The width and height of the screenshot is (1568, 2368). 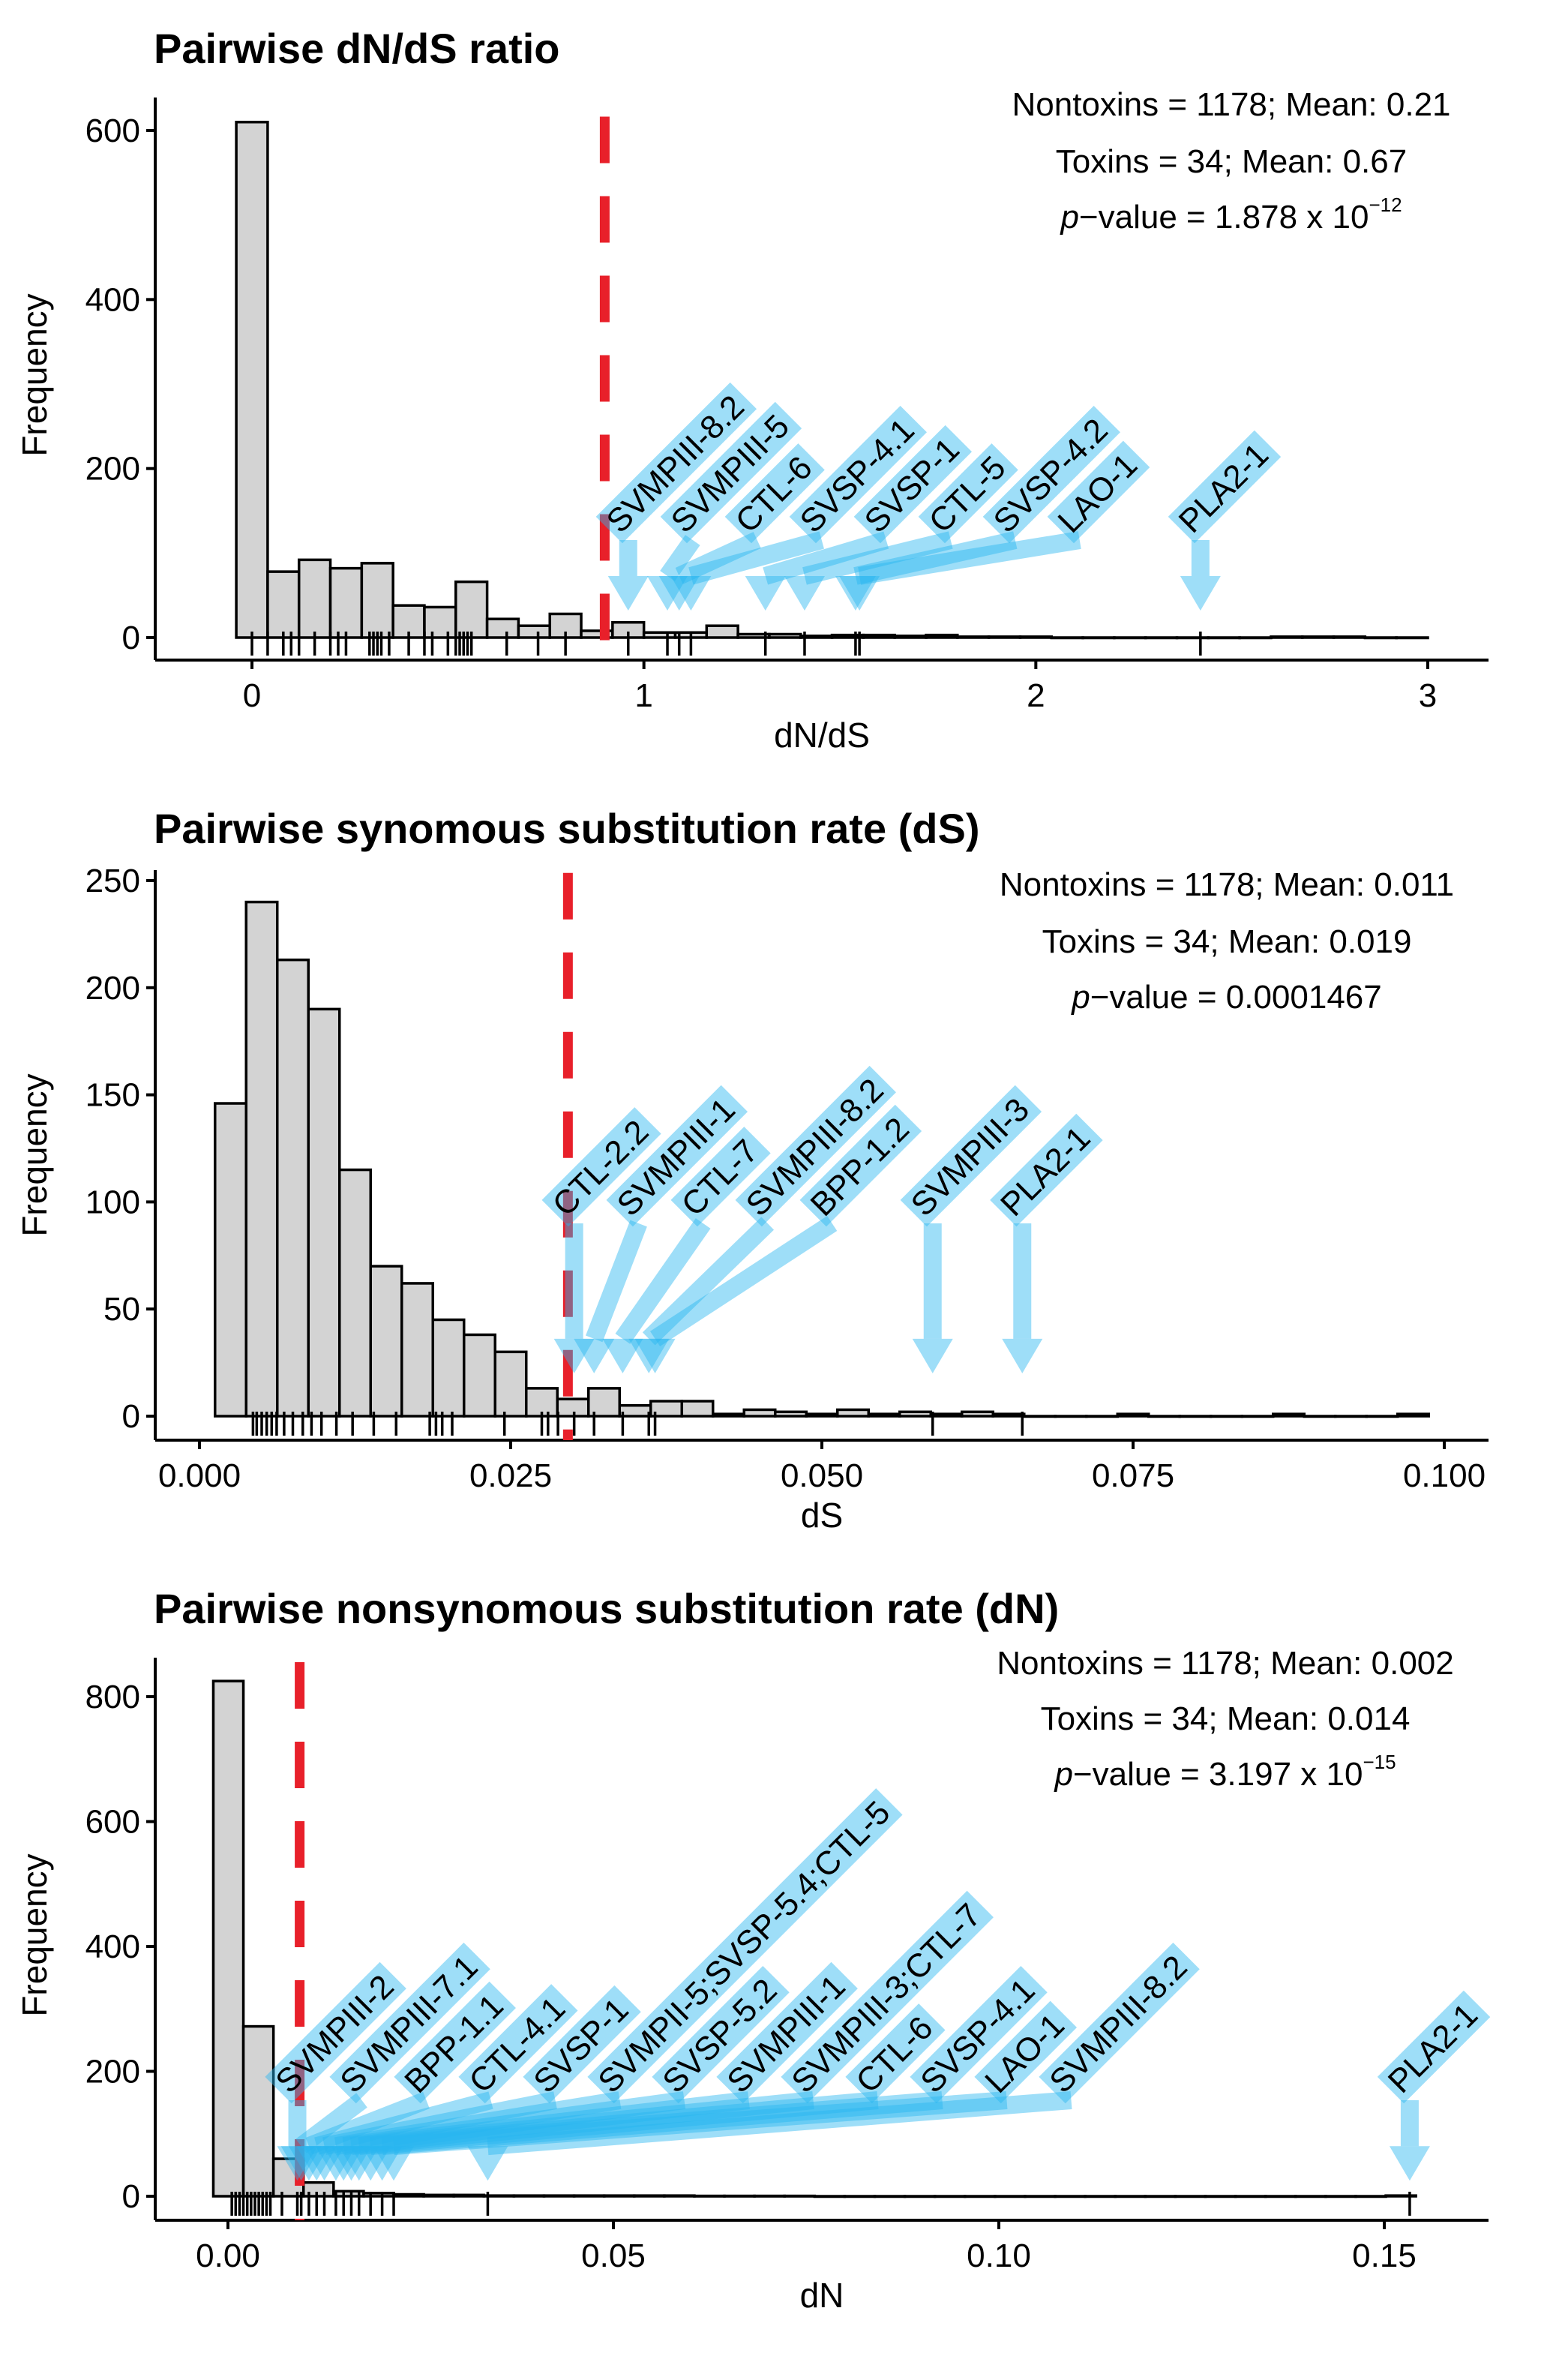 What do you see at coordinates (1385, 205) in the screenshot?
I see `p-exponent: −12` at bounding box center [1385, 205].